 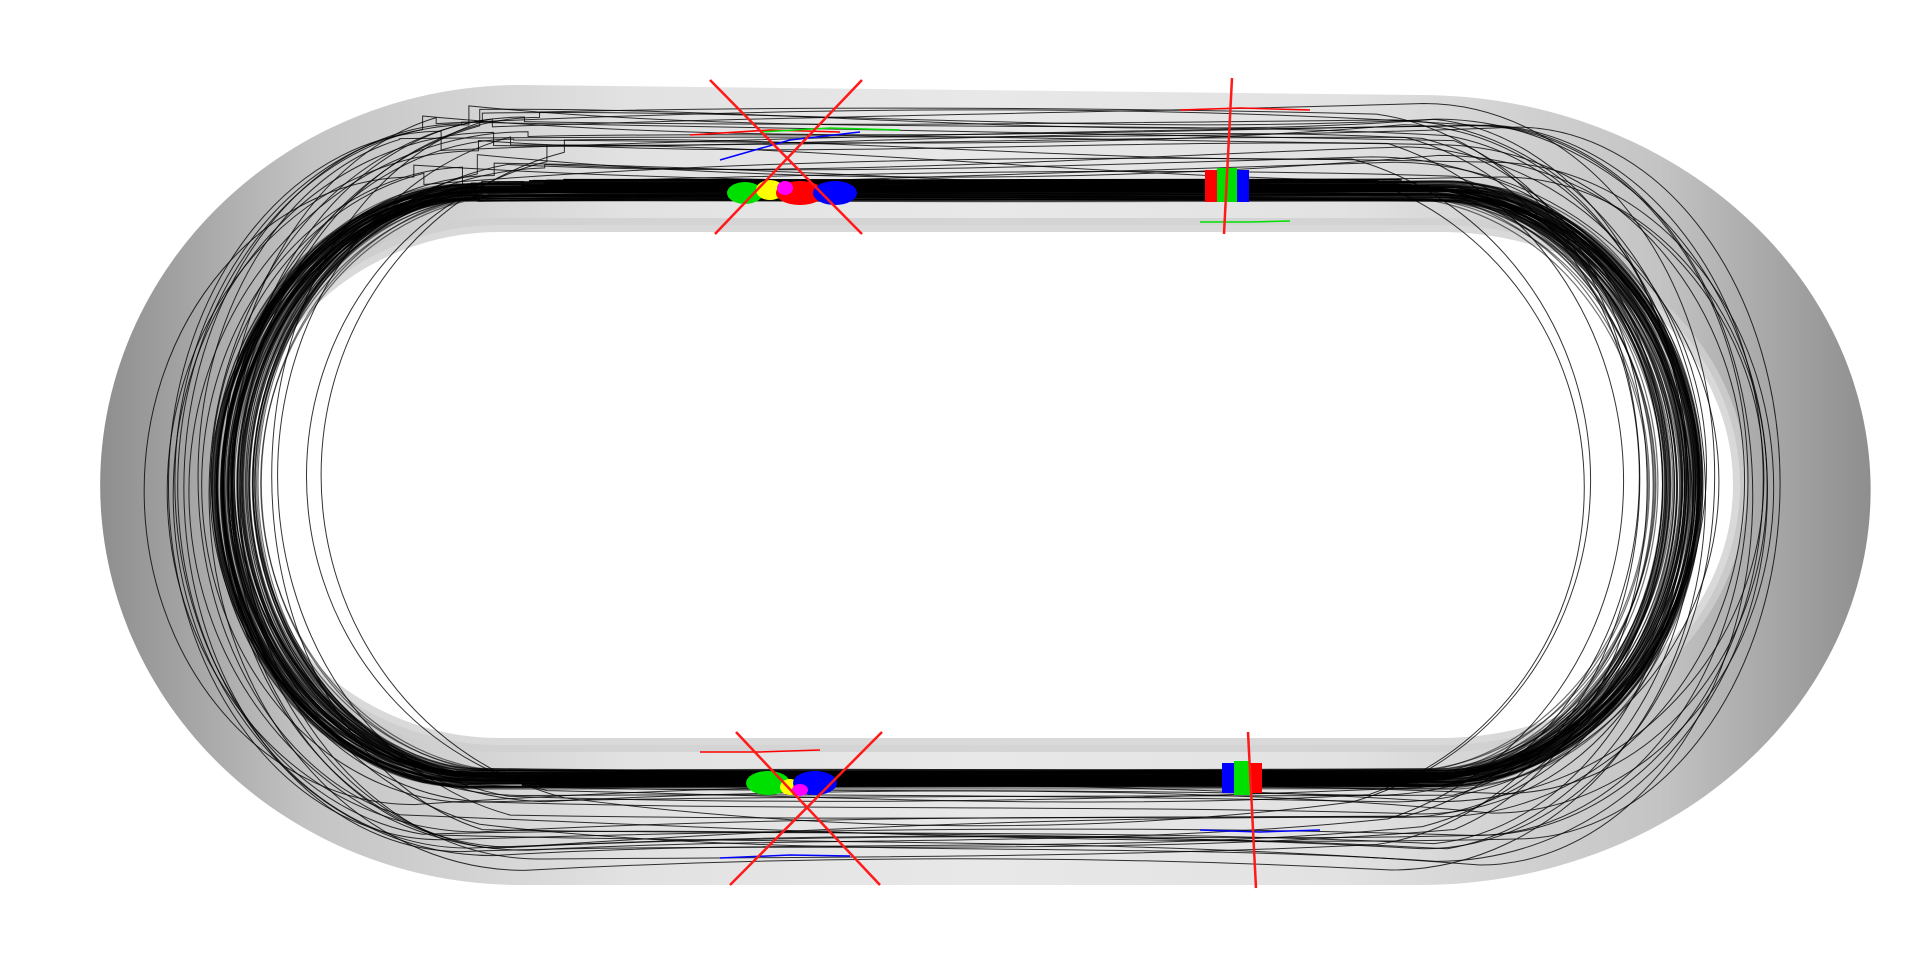 I want to click on crossing-marker-bottom-right, so click(x=1252, y=810).